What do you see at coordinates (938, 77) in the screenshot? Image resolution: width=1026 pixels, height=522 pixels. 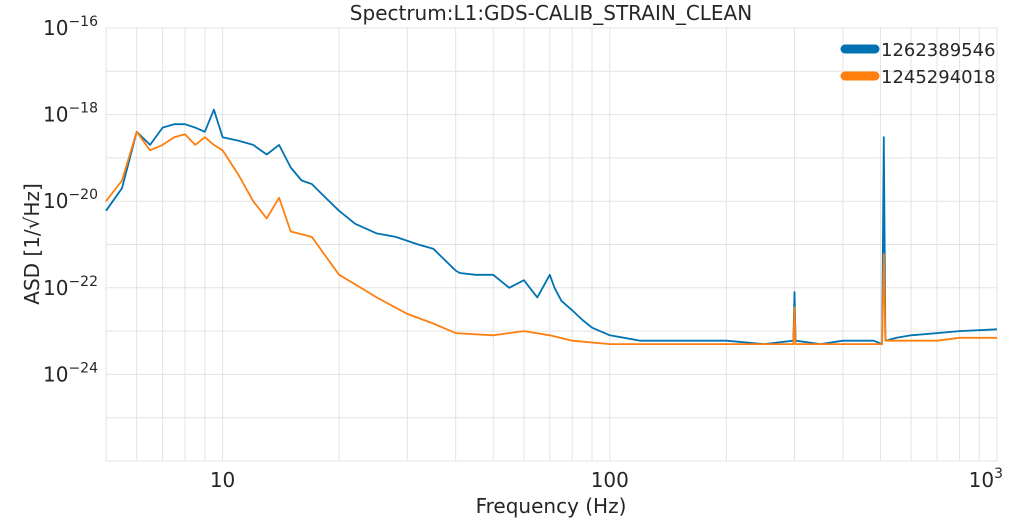 I see `legend-label: 1245294018` at bounding box center [938, 77].